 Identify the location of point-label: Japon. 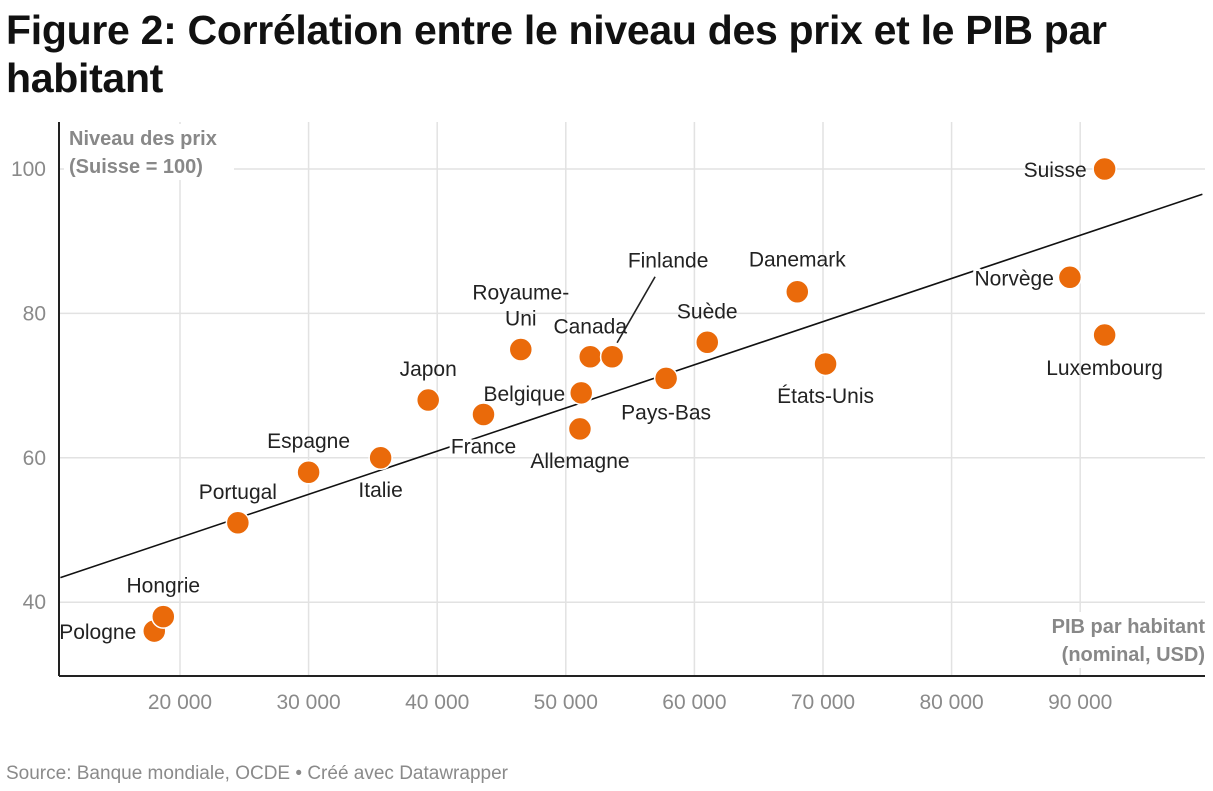
(428, 369).